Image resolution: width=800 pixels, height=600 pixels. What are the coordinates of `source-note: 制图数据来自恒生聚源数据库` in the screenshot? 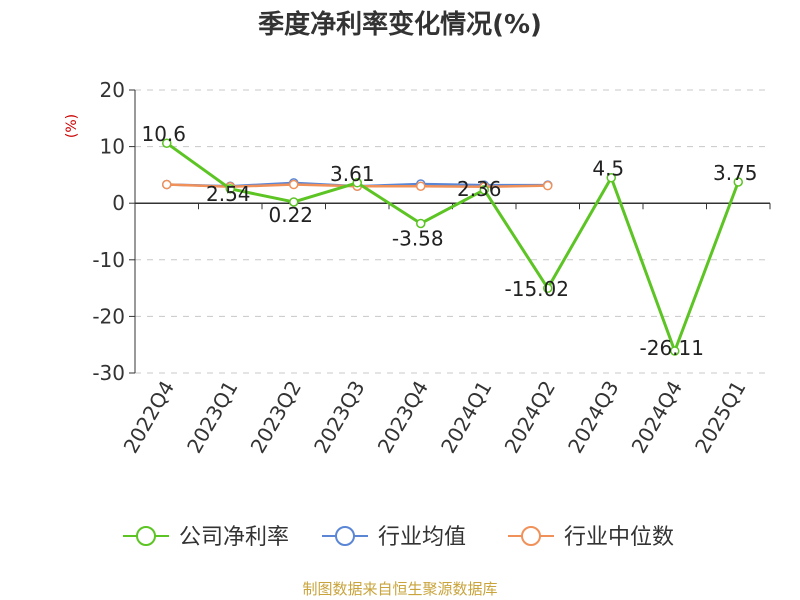 It's located at (400, 589).